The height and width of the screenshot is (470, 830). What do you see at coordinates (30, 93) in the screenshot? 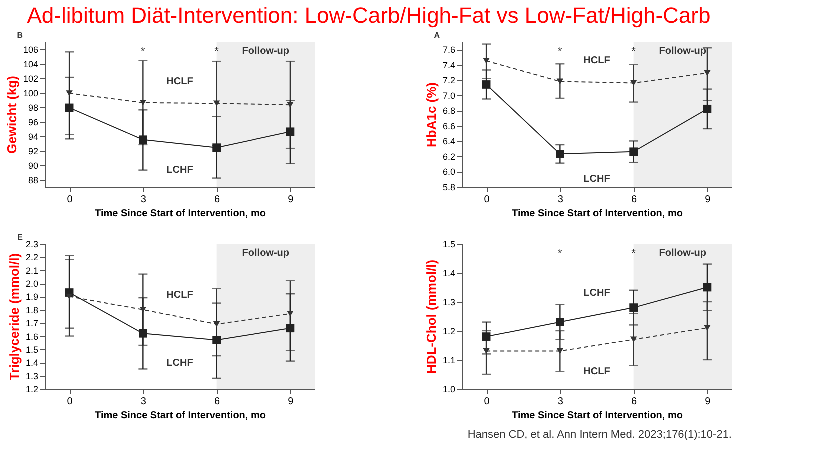
I see `y-tick-label: 100` at bounding box center [30, 93].